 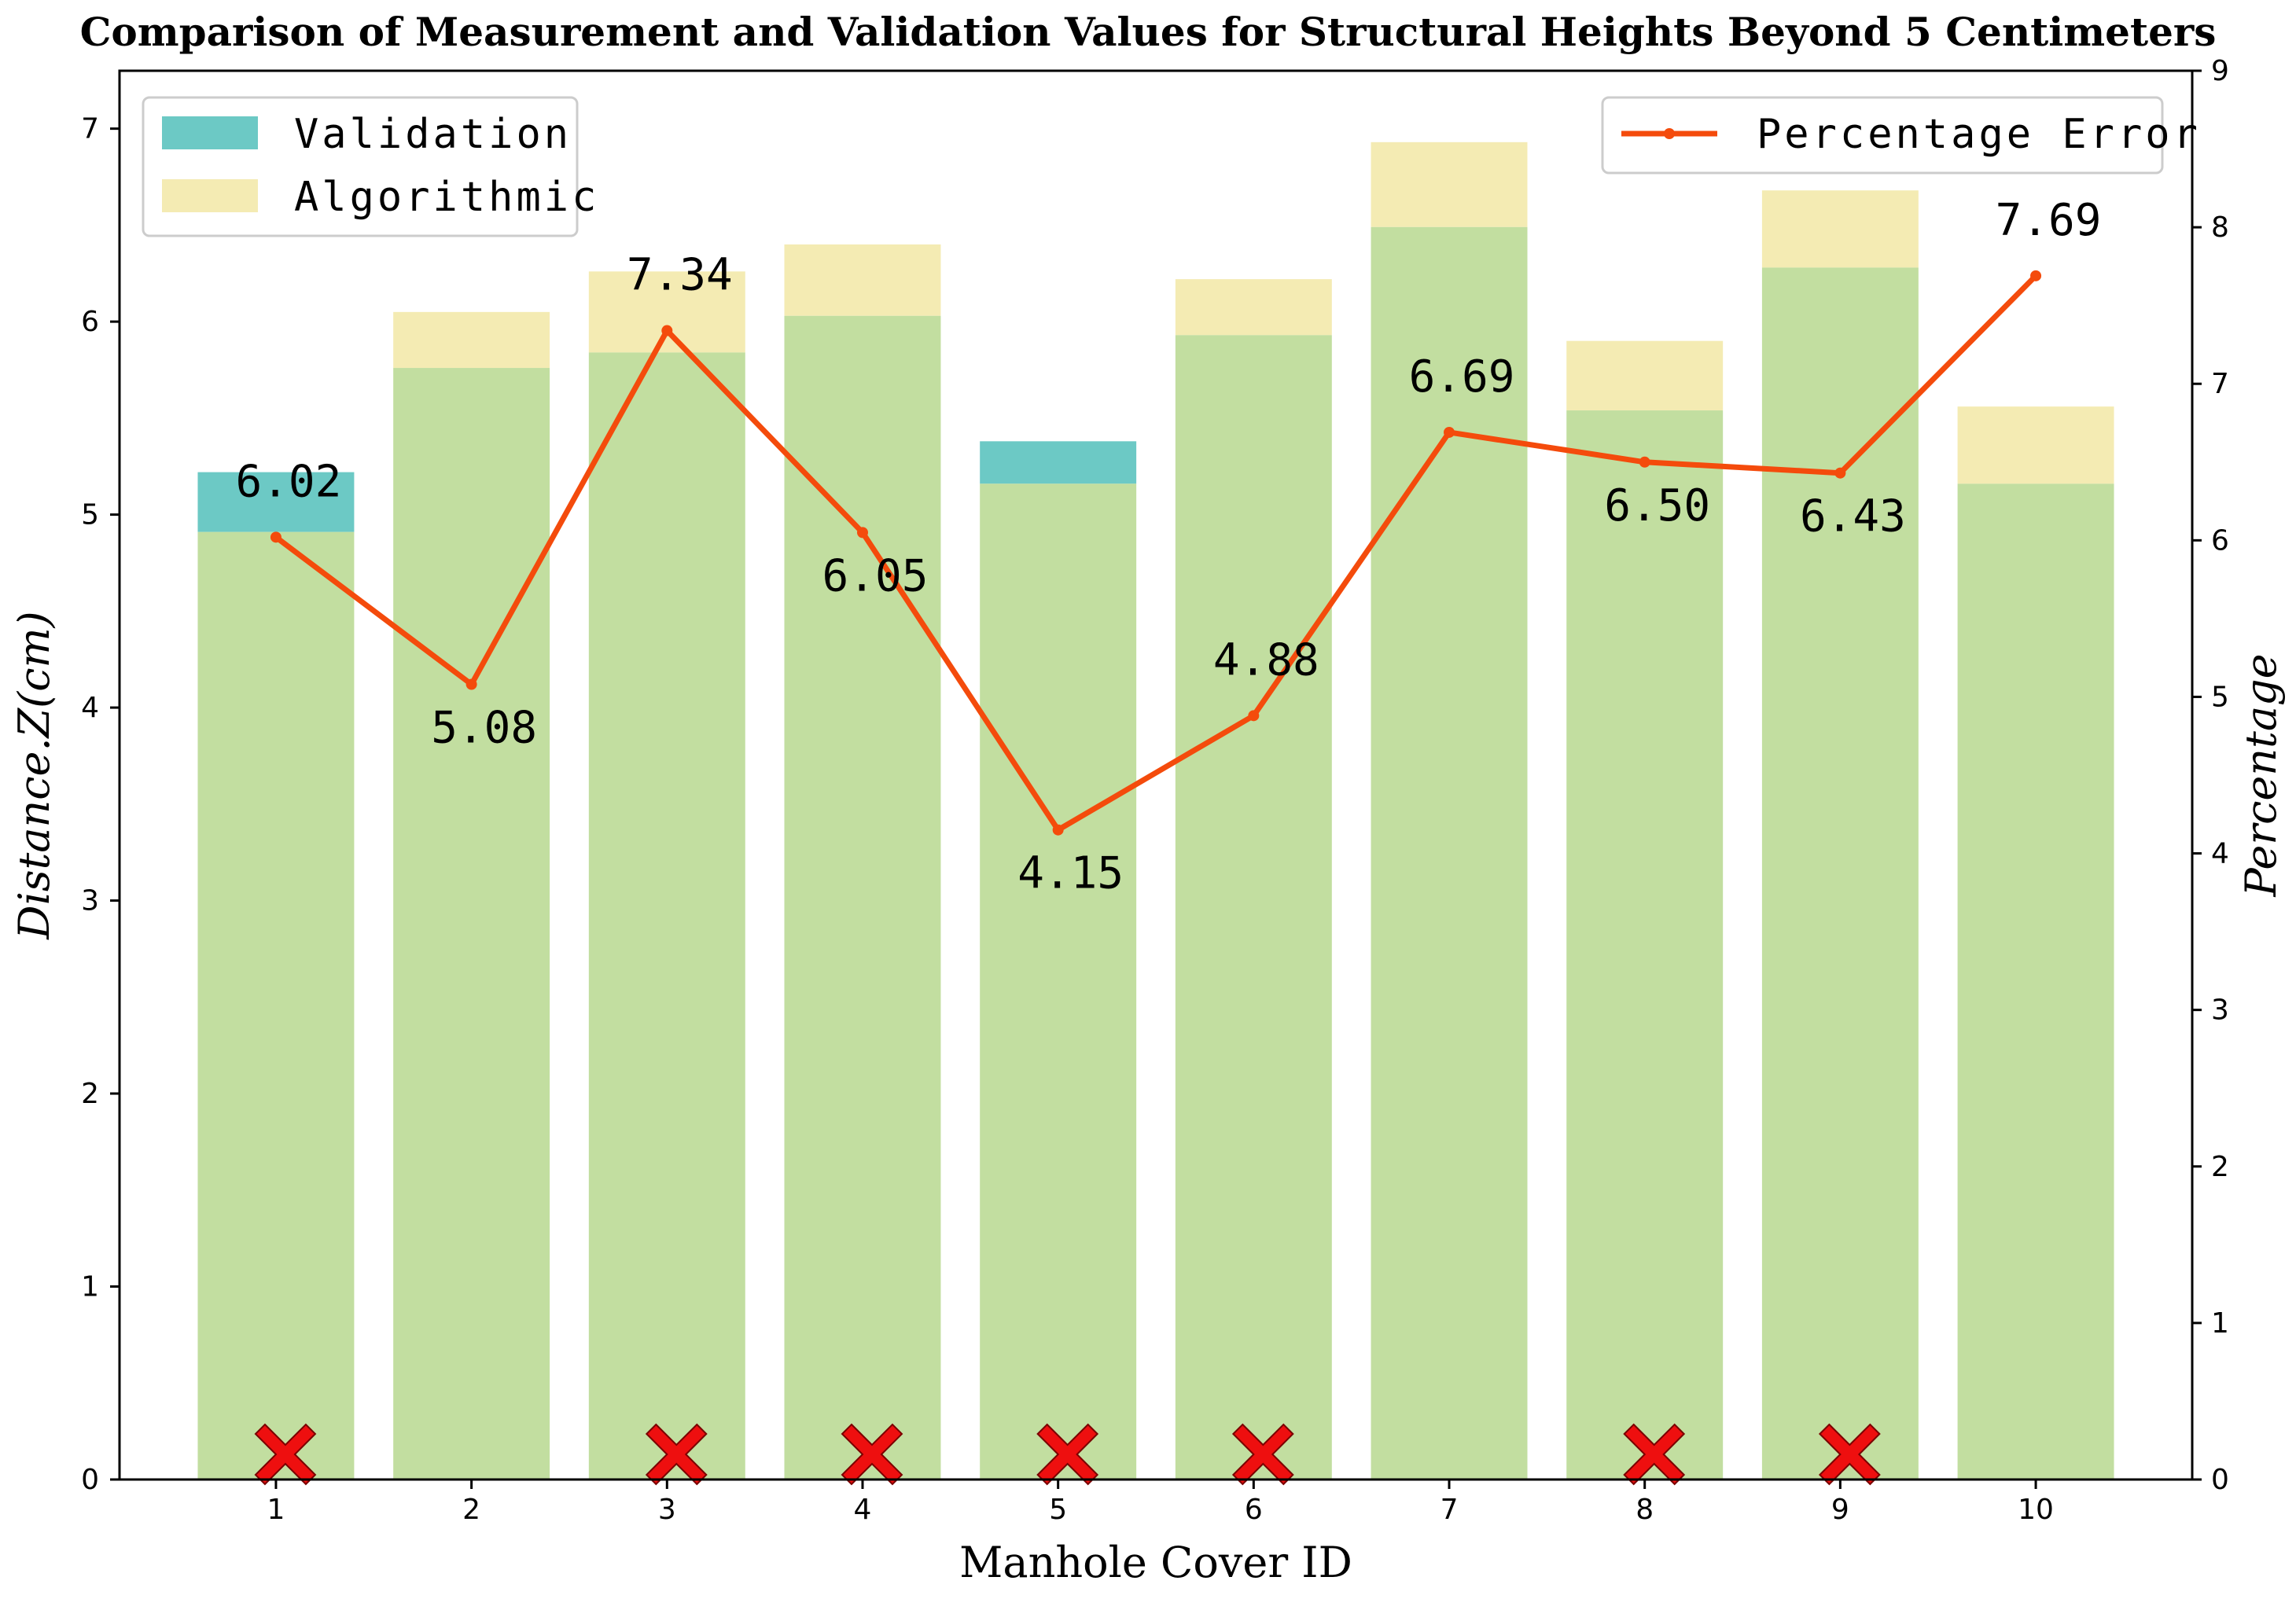 I want to click on right-axis-ticks: 0 1 2 3 4 5 6 7 8 9, so click(x=2210, y=775).